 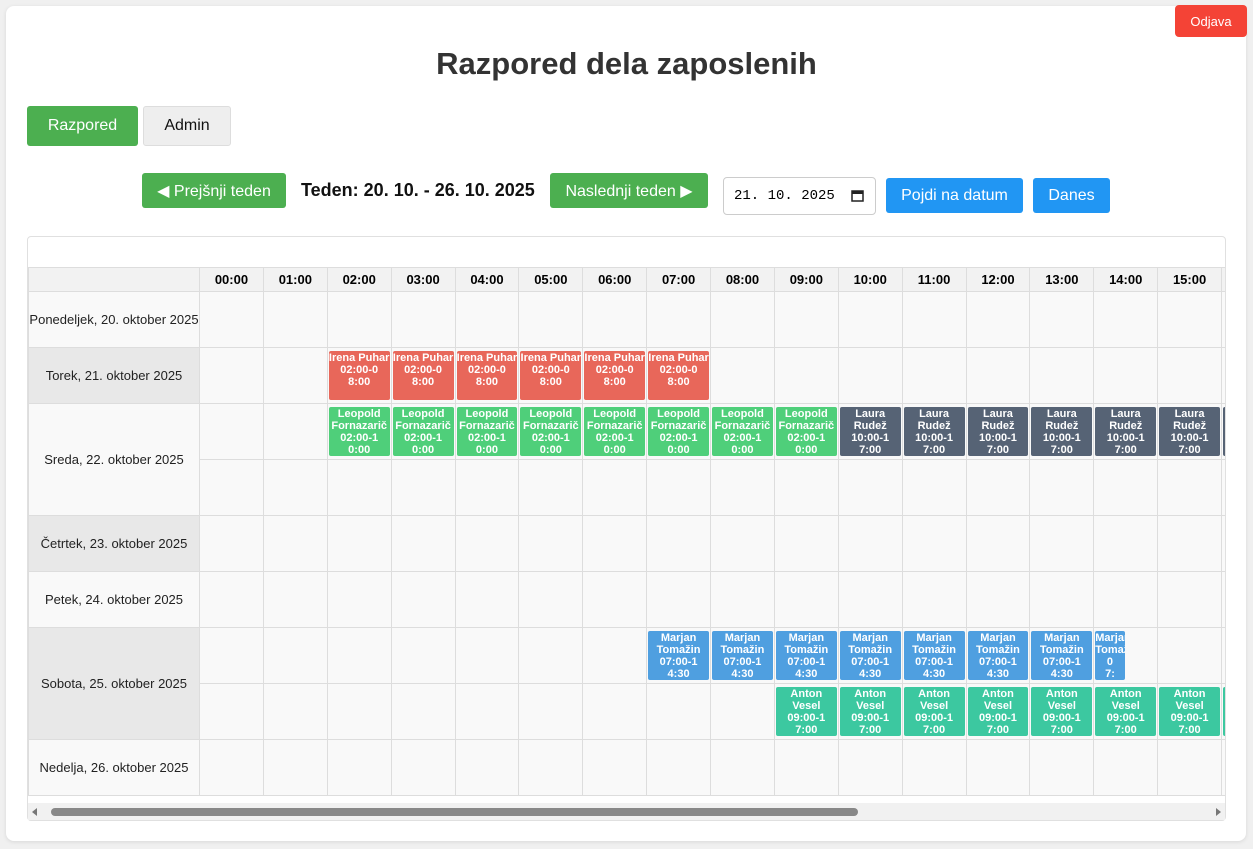 I want to click on shift-time: 09:00-17:00, so click(x=1125, y=724).